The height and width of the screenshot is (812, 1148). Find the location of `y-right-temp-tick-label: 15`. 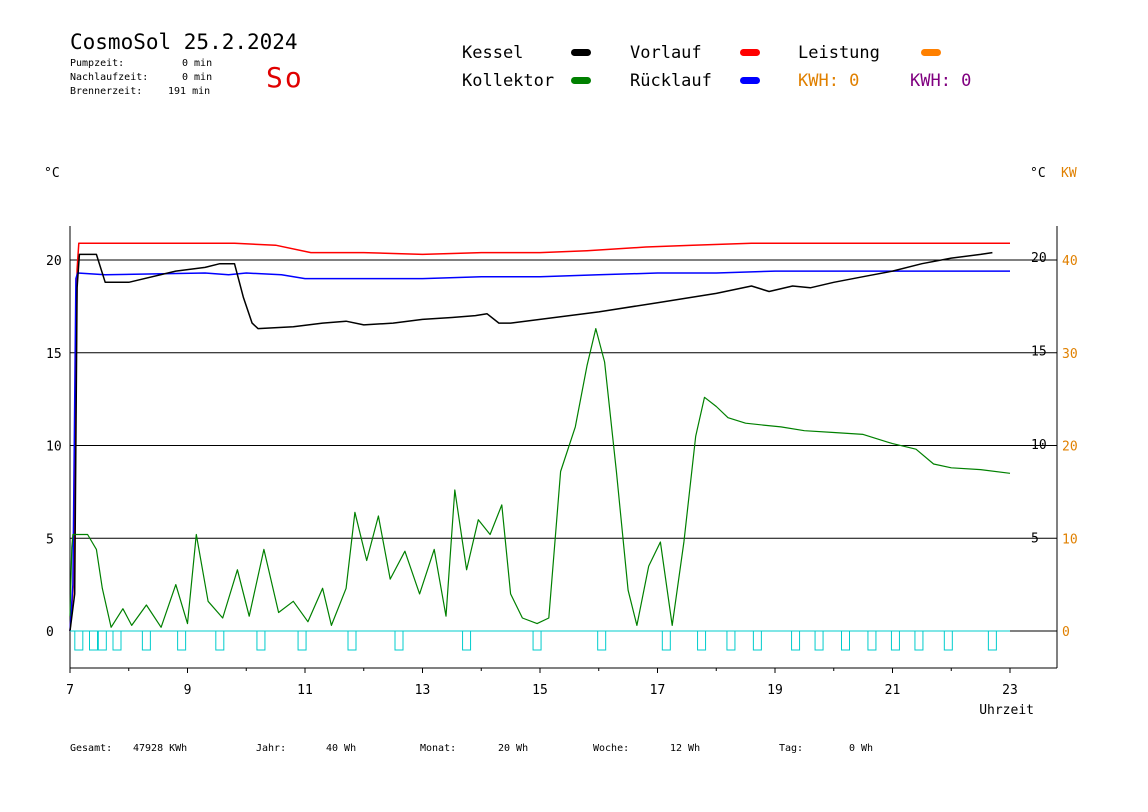

y-right-temp-tick-label: 15 is located at coordinates (1039, 352).